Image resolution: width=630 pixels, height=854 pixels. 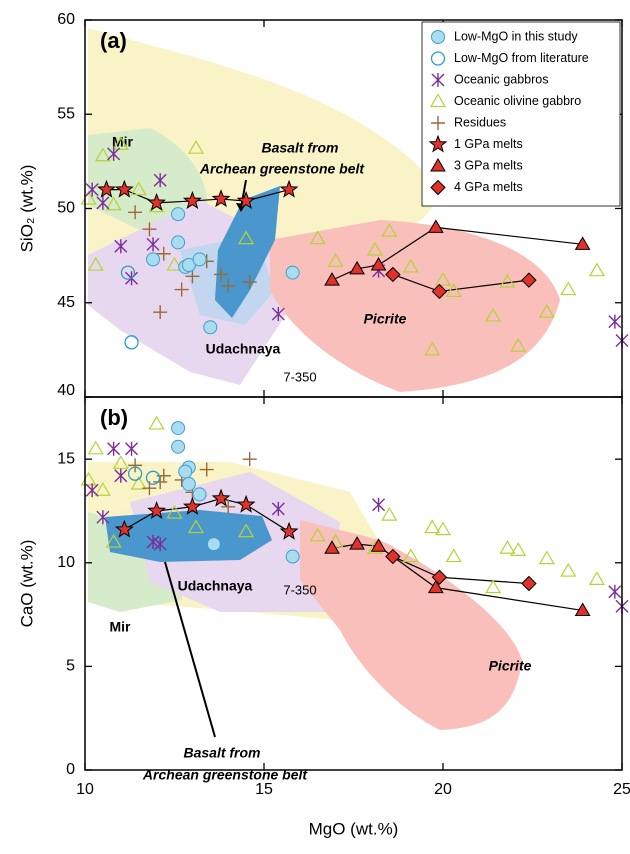 What do you see at coordinates (66, 113) in the screenshot?
I see `y-tick-label: 55` at bounding box center [66, 113].